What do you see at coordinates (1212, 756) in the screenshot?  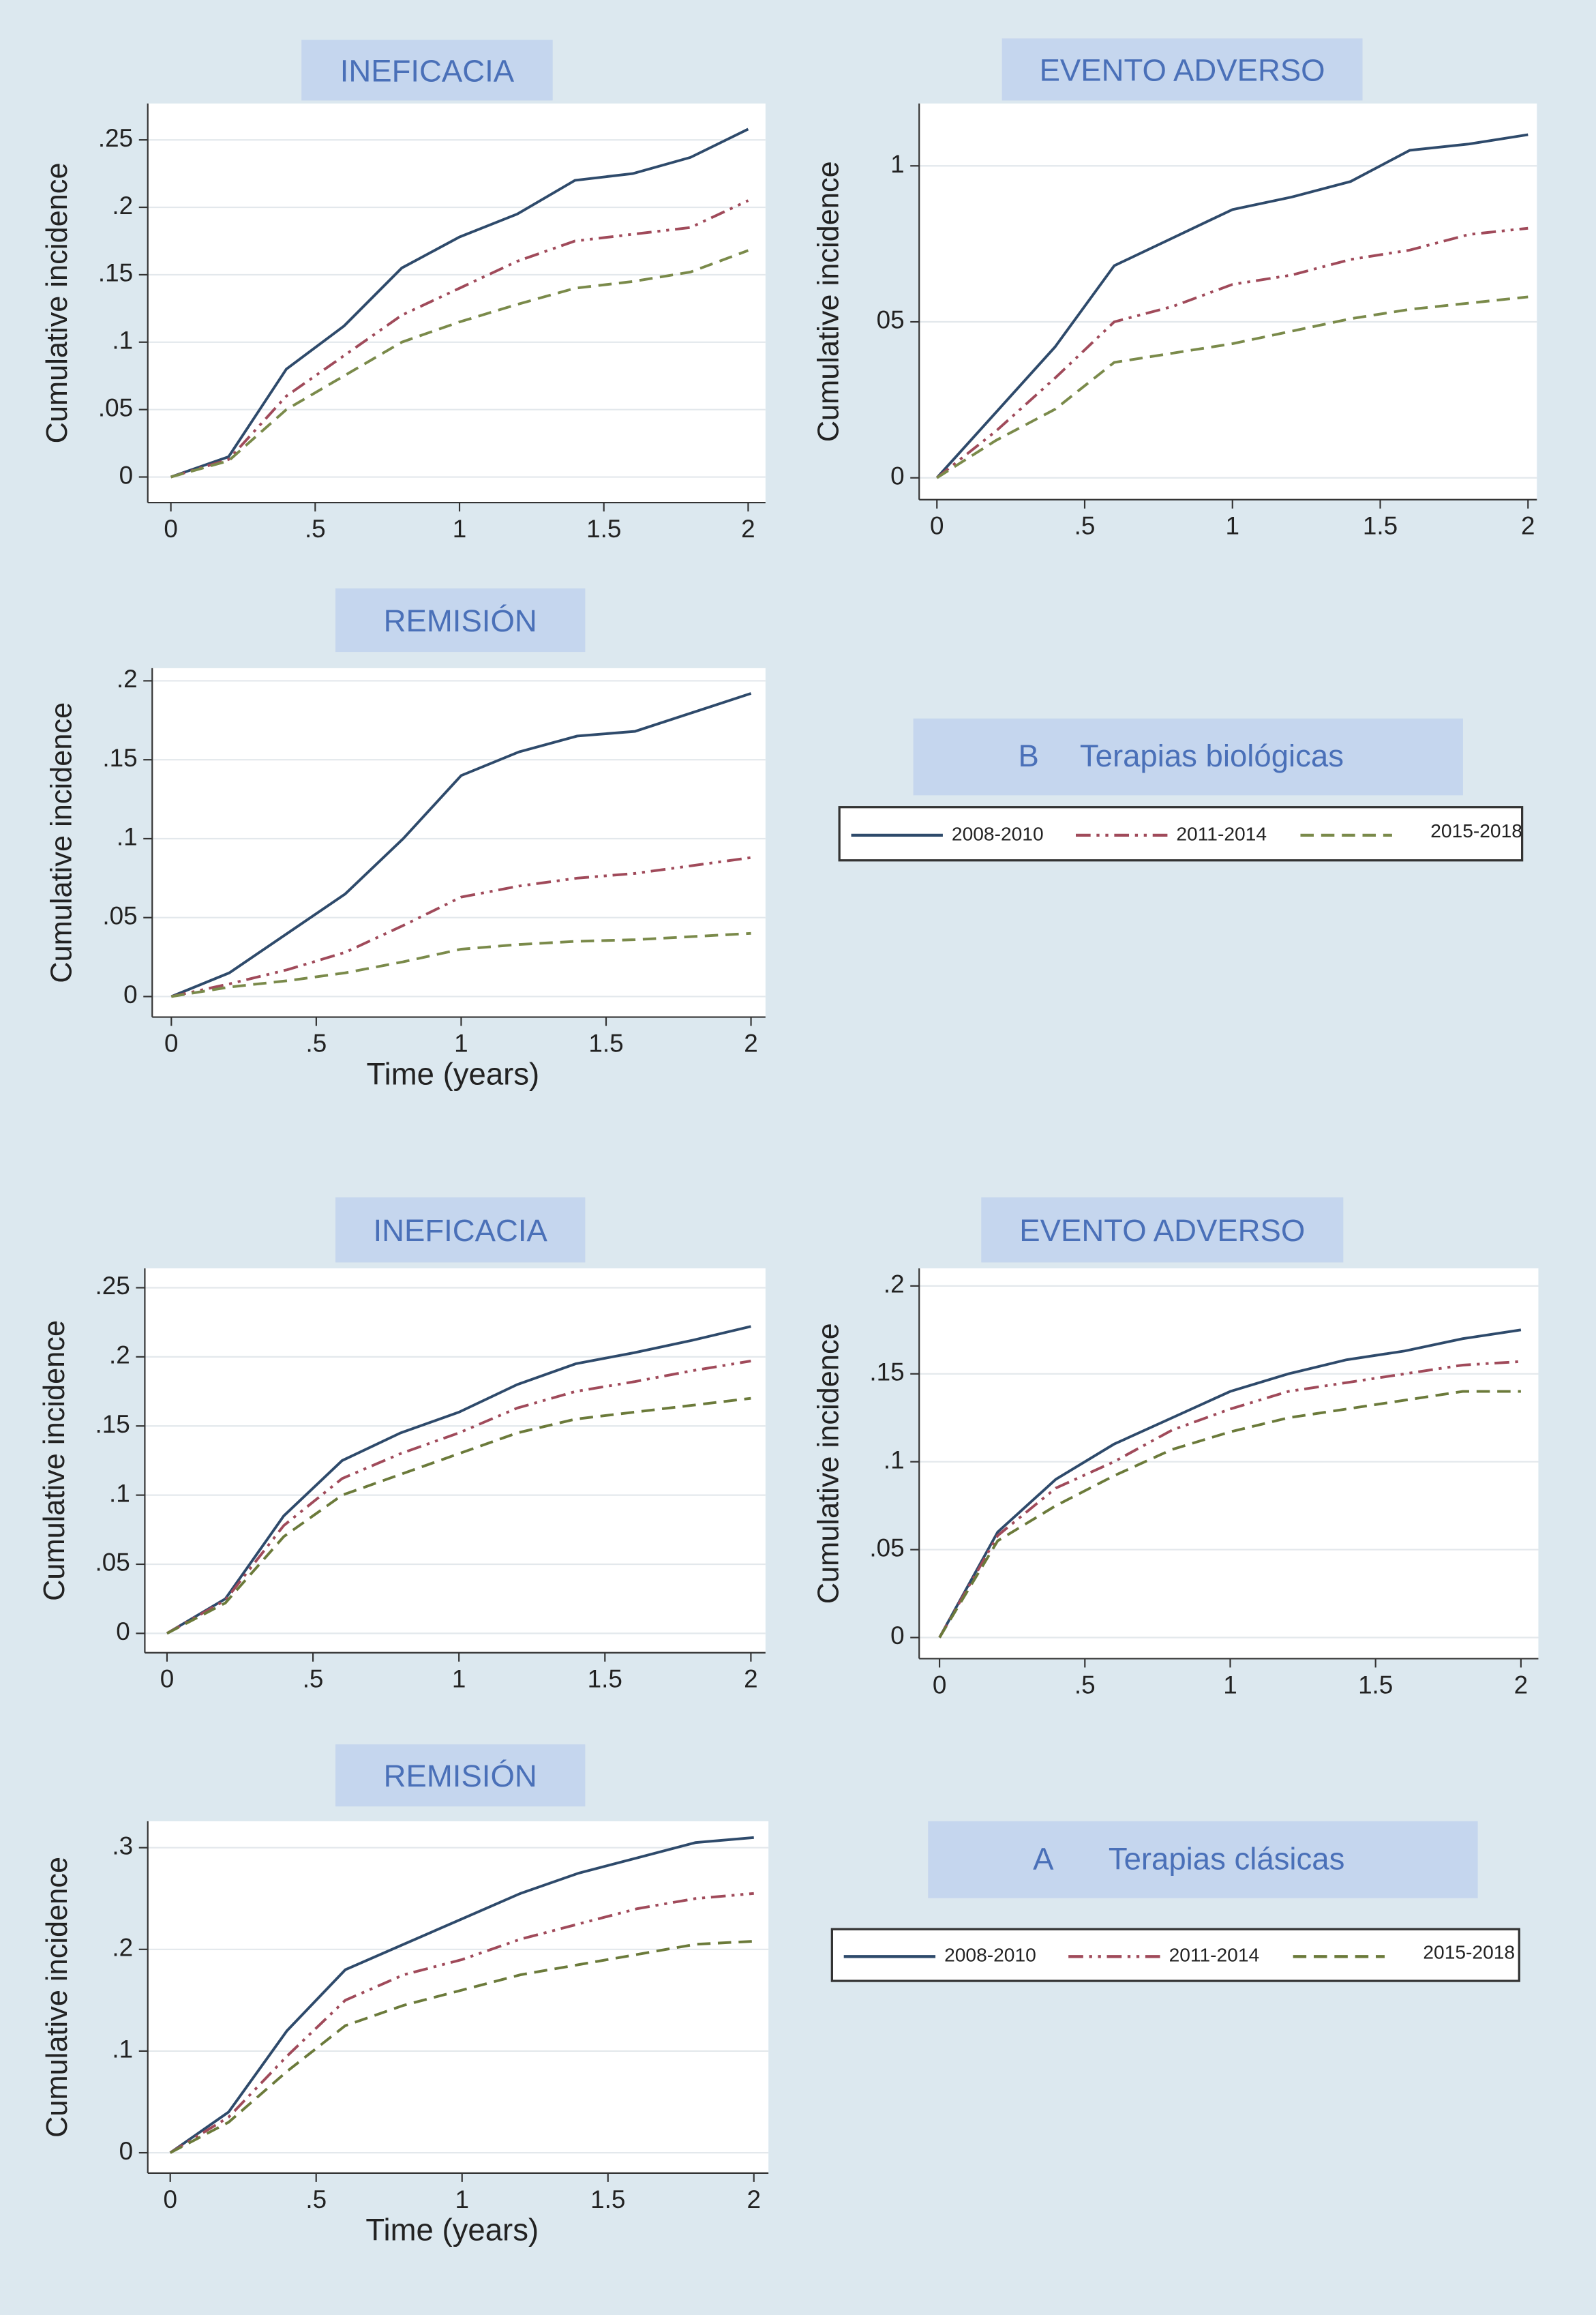 I see `panel-title: Terapias biológicas` at bounding box center [1212, 756].